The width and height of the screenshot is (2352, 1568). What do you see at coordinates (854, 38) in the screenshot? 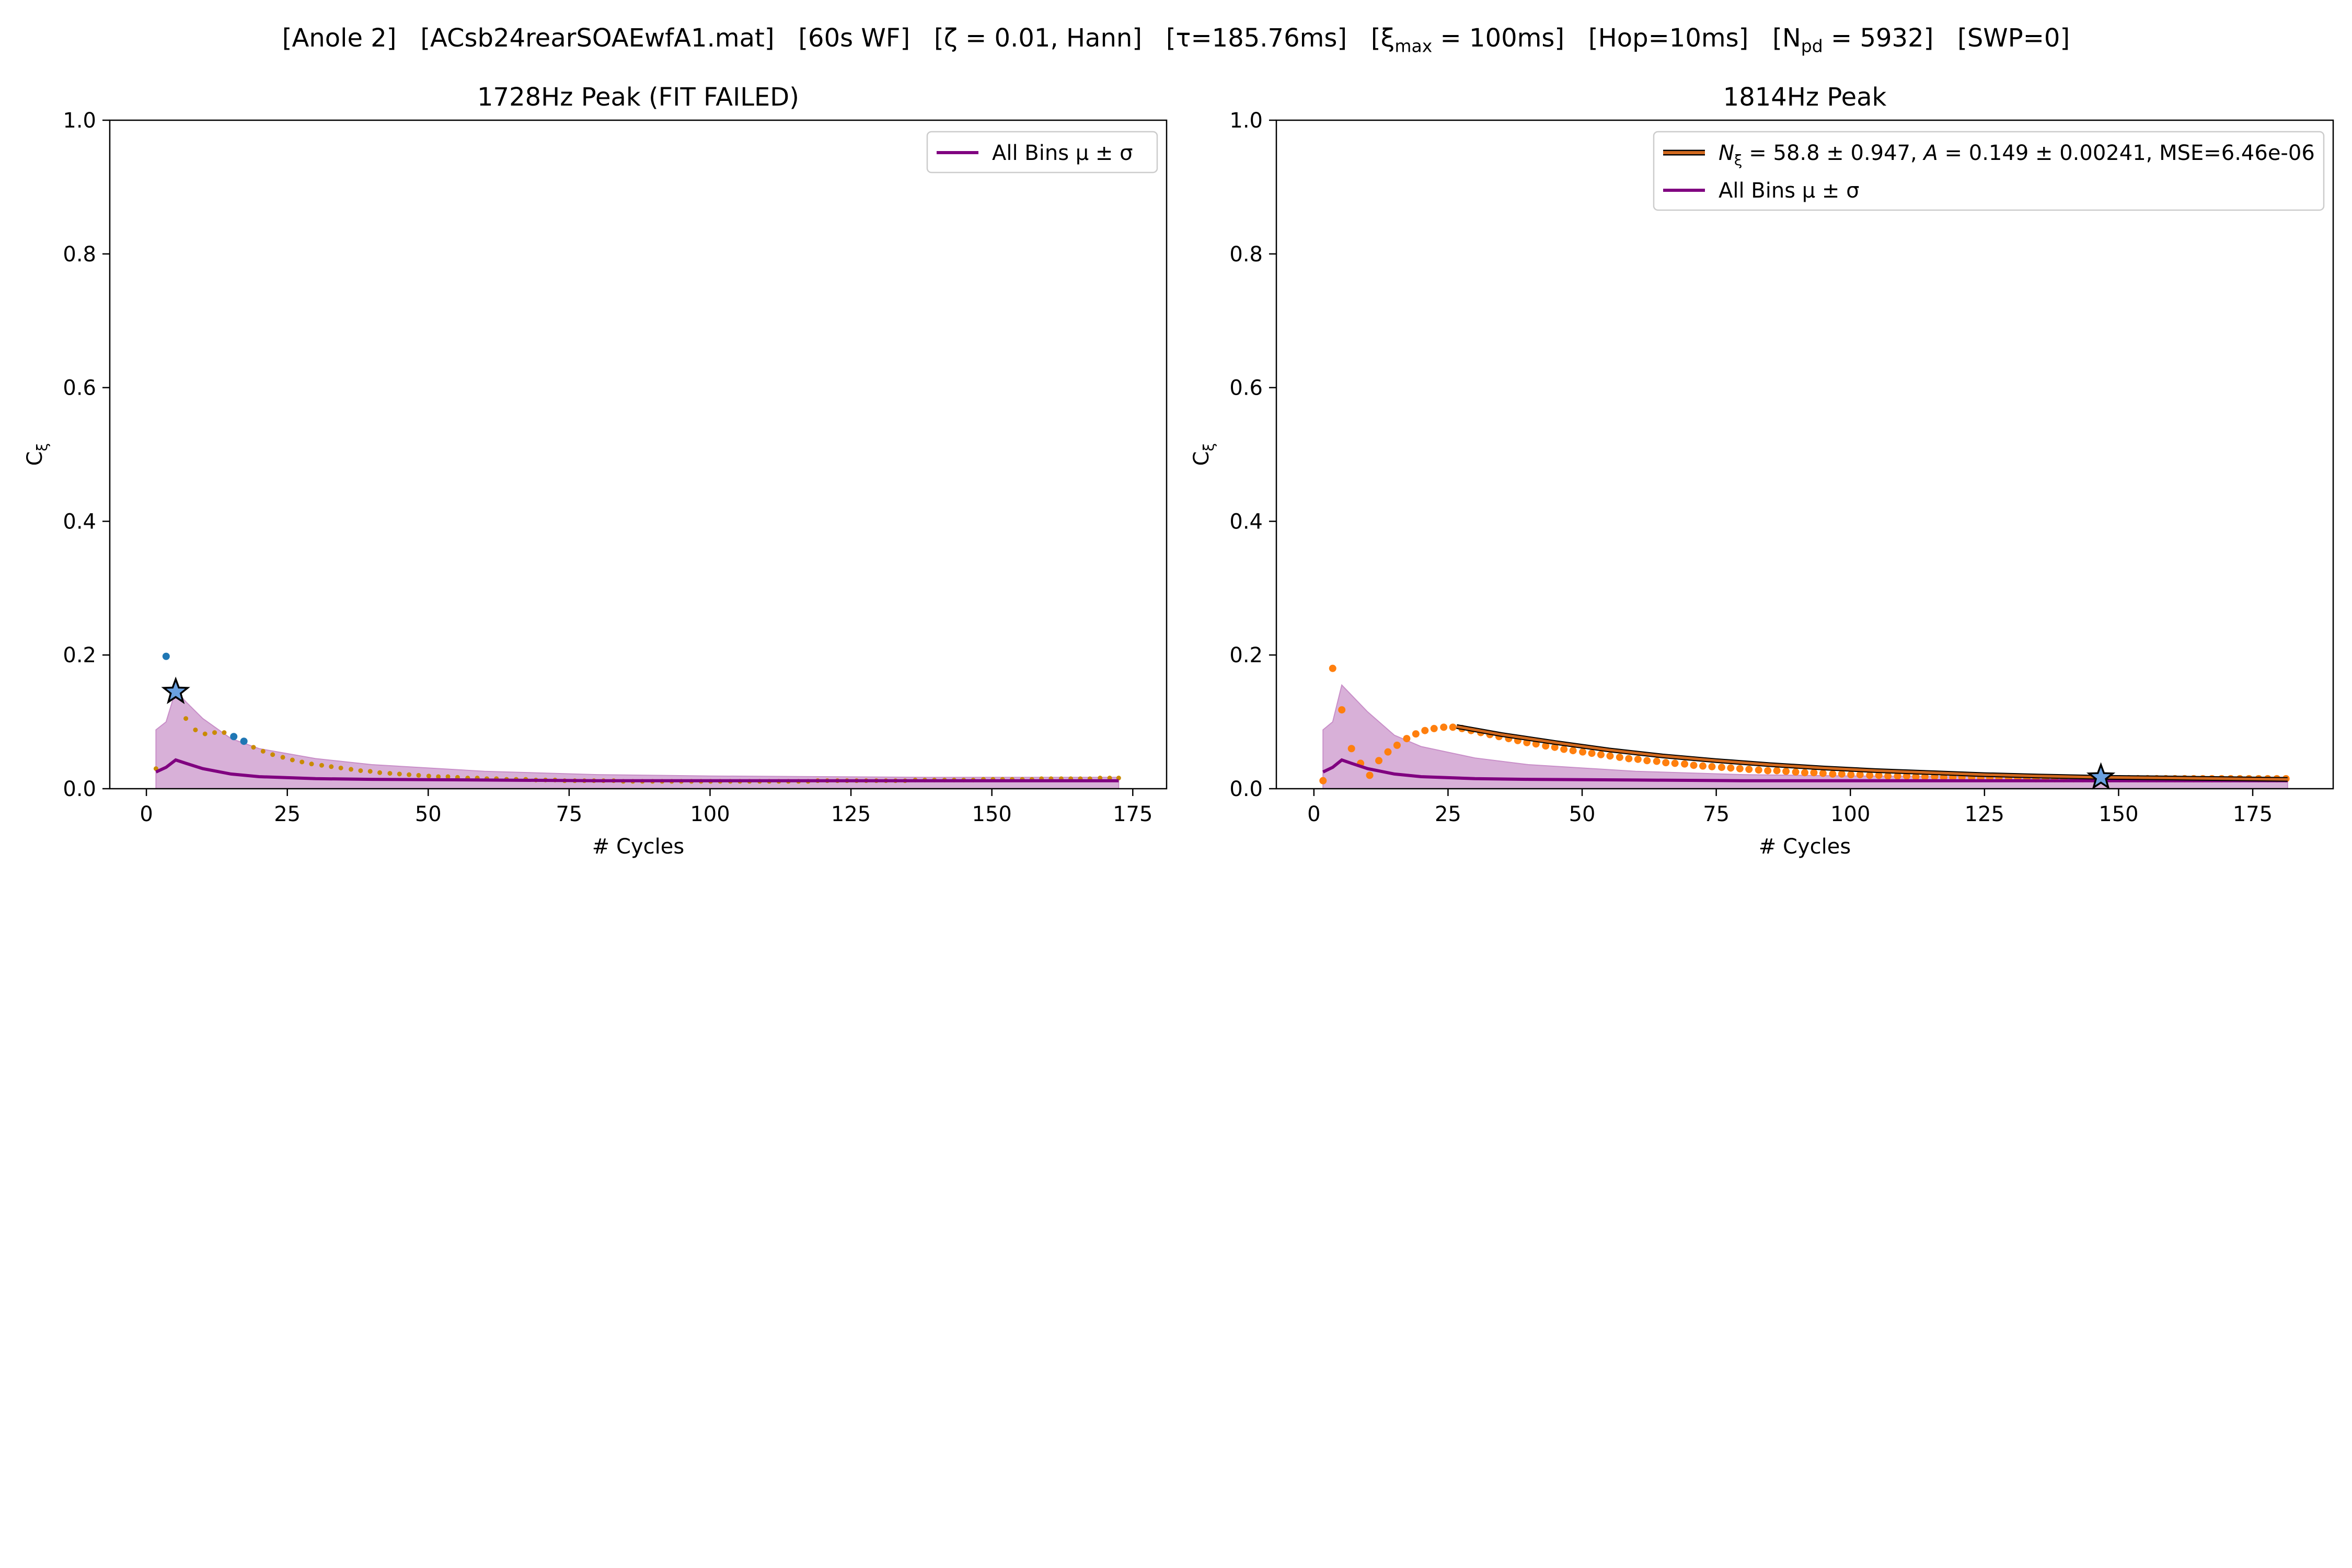
I see `suptitle-wf: [60s WF]` at bounding box center [854, 38].